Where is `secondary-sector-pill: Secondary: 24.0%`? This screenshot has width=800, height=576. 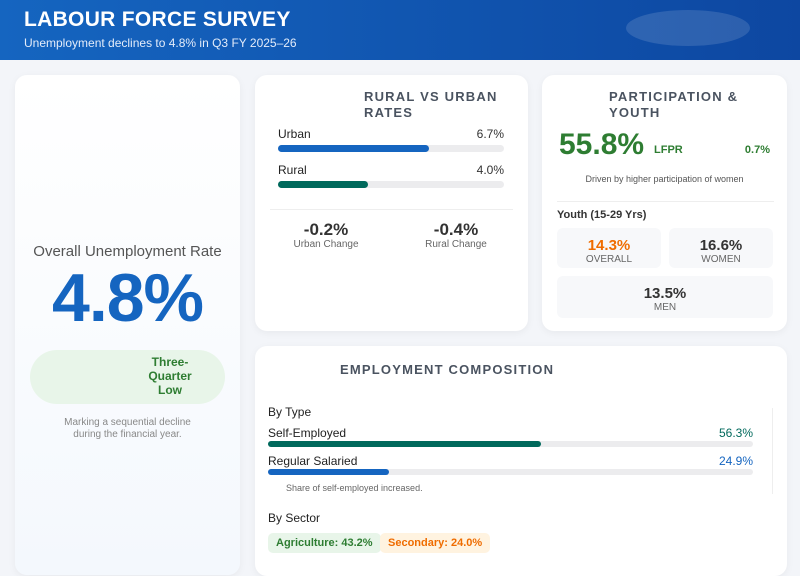
secondary-sector-pill: Secondary: 24.0% is located at coordinates (435, 543).